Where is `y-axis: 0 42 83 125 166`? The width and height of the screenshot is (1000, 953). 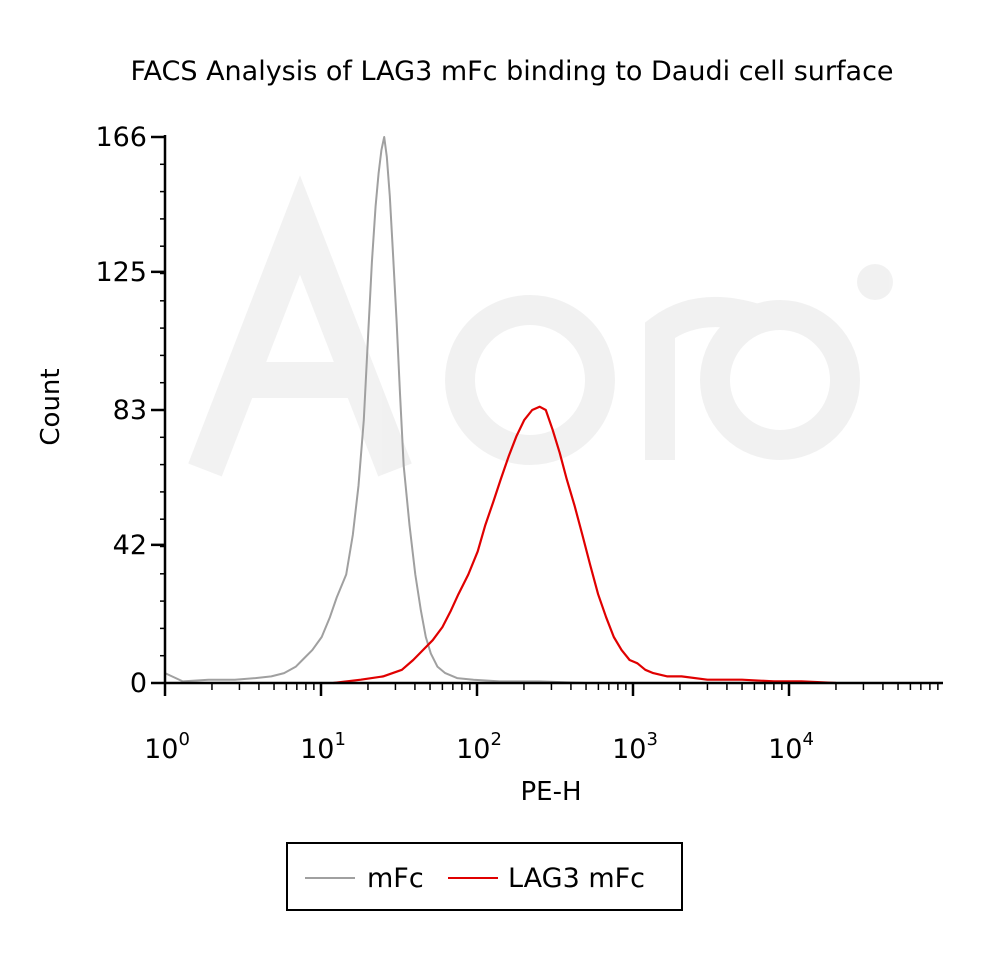
y-axis: 0 42 83 125 166 is located at coordinates (131, 410).